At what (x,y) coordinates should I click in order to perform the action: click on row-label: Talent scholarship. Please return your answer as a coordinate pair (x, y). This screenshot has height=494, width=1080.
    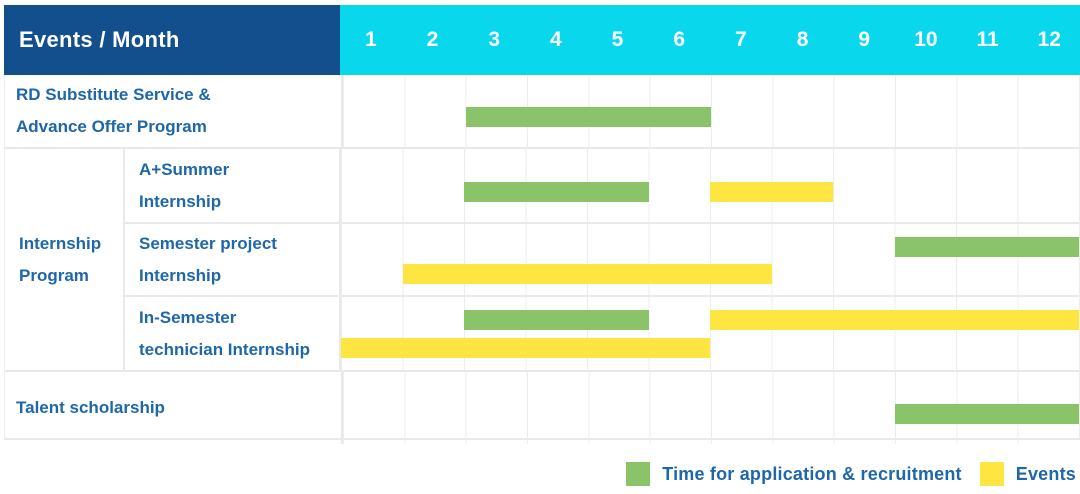
    Looking at the image, I should click on (173, 408).